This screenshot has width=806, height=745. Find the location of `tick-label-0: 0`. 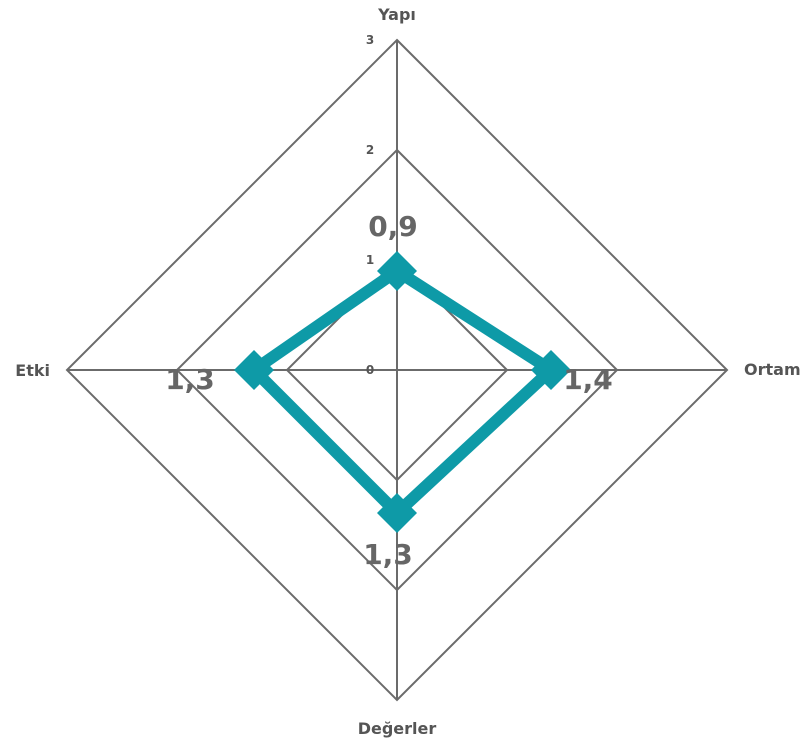

tick-label-0: 0 is located at coordinates (370, 370).